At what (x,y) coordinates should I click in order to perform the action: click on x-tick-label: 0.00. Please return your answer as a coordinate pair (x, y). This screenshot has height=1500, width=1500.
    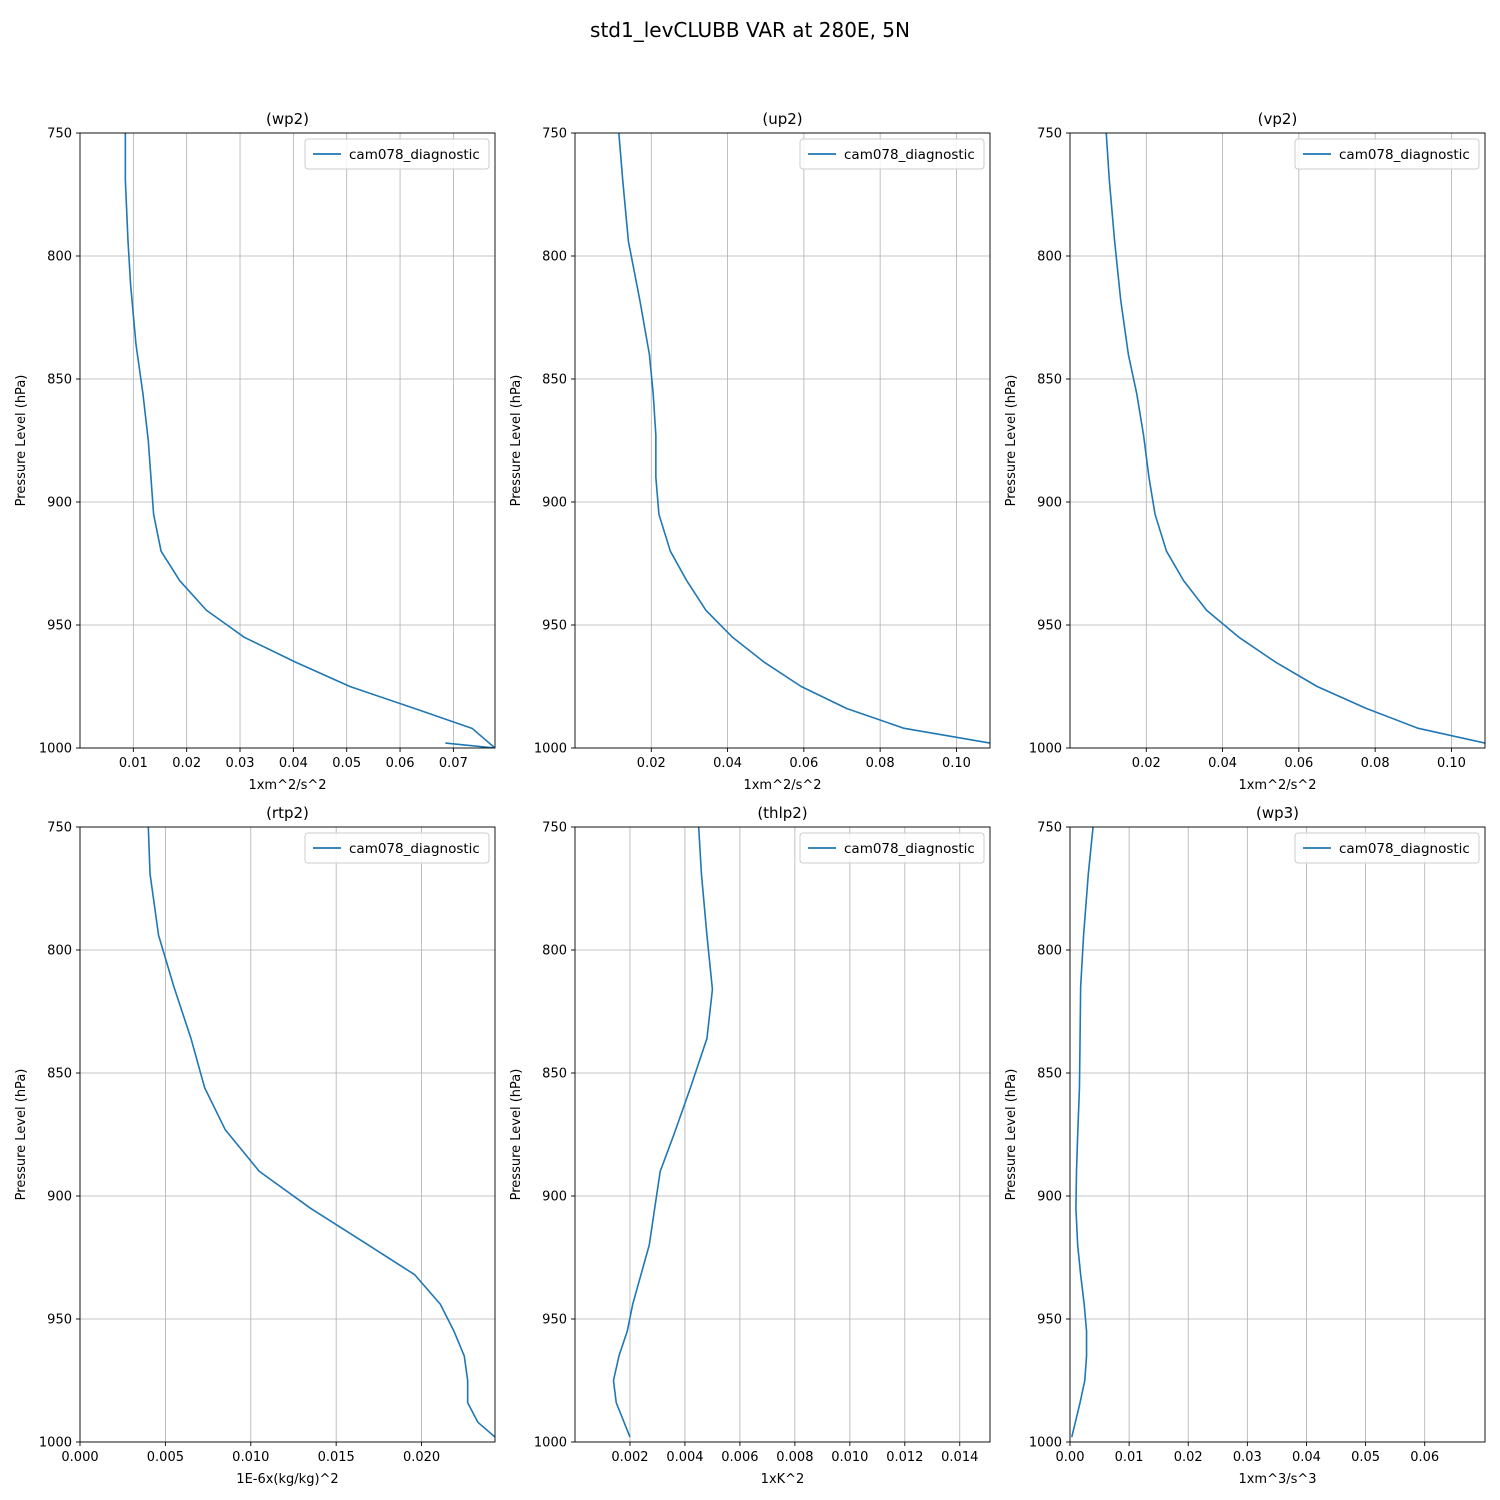
    Looking at the image, I should click on (1070, 1457).